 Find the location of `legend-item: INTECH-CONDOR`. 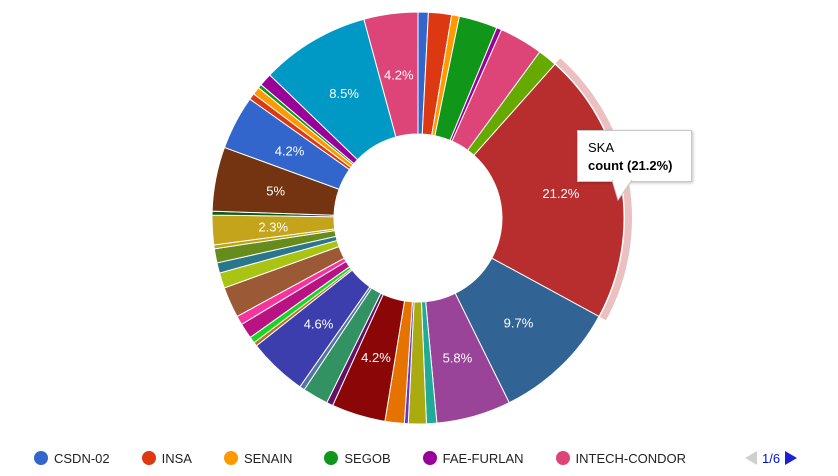

legend-item: INTECH-CONDOR is located at coordinates (621, 458).